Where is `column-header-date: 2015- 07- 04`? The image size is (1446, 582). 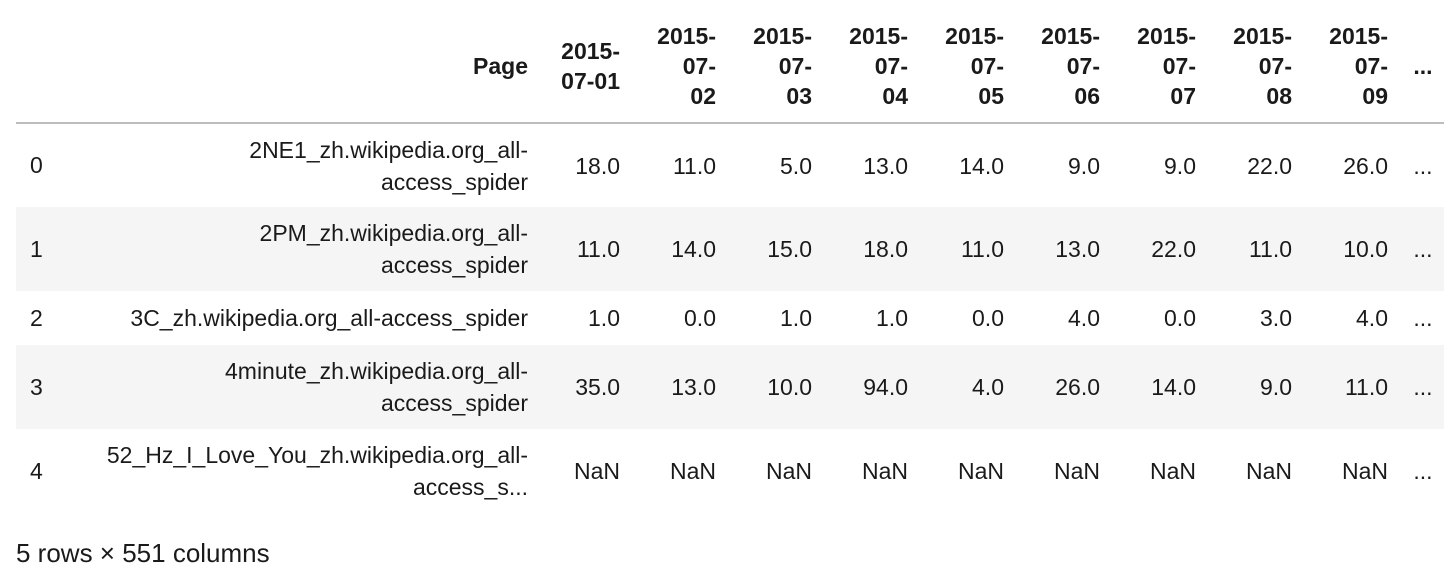
column-header-date: 2015- 07- 04 is located at coordinates (874, 68).